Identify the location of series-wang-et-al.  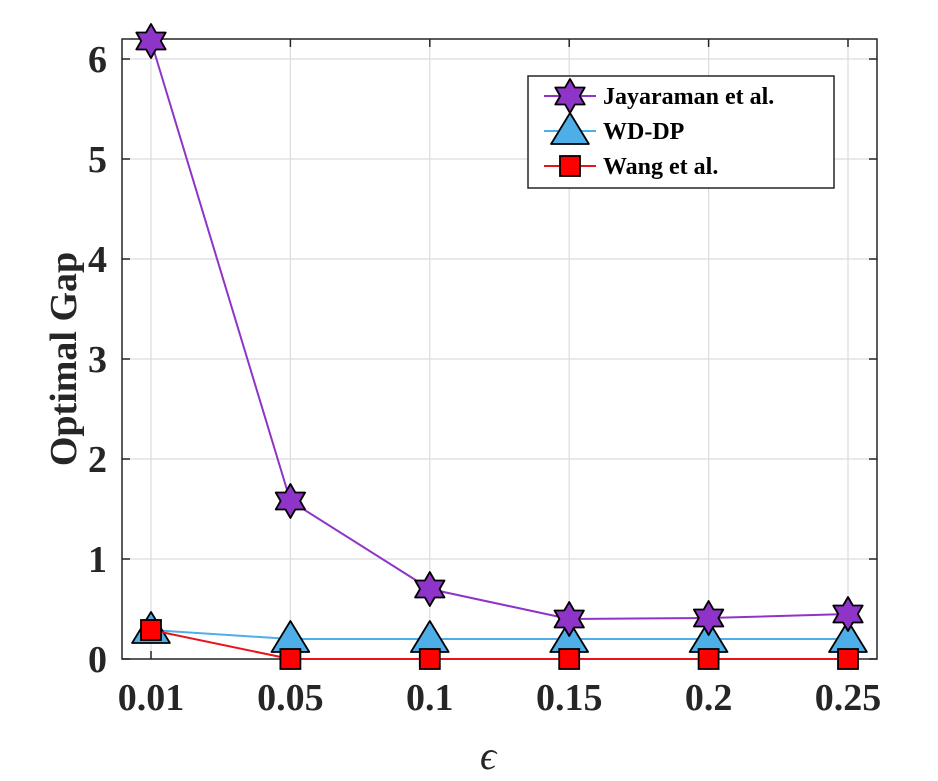
(499, 644).